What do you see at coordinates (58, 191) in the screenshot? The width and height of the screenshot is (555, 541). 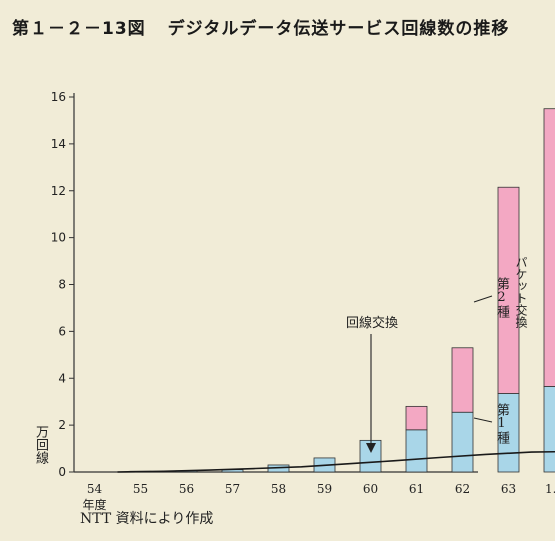 I see `y-tick-label: 12` at bounding box center [58, 191].